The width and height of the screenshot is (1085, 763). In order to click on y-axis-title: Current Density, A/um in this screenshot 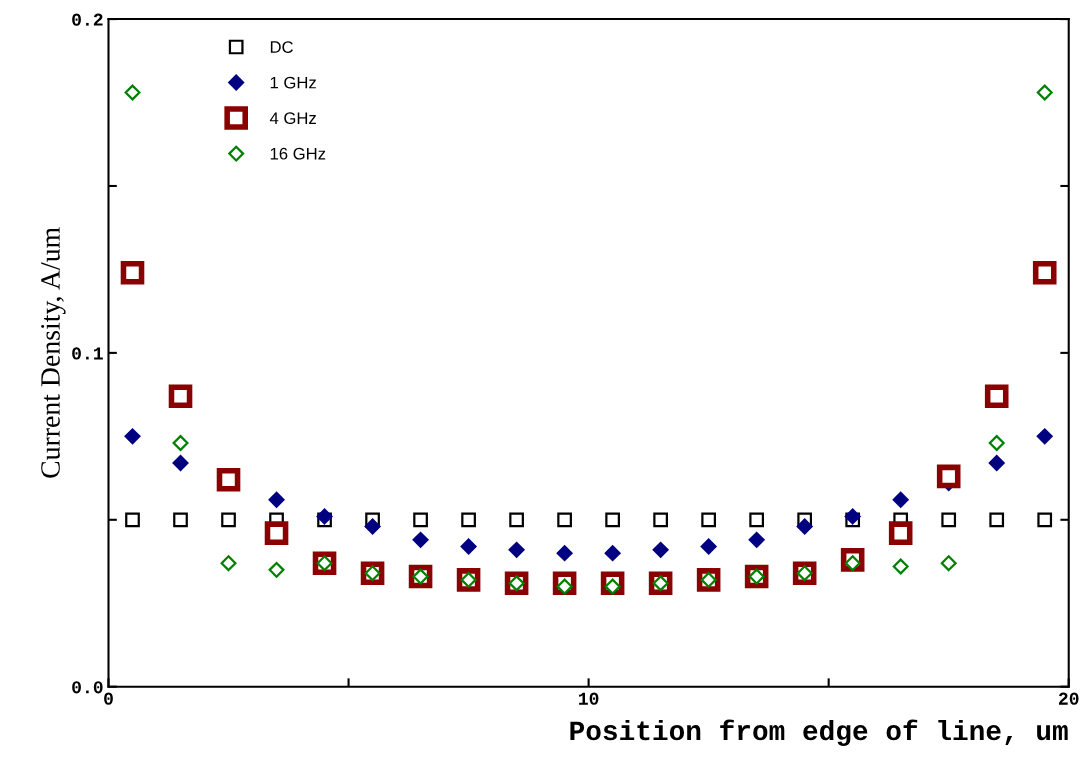, I will do `click(53, 352)`.